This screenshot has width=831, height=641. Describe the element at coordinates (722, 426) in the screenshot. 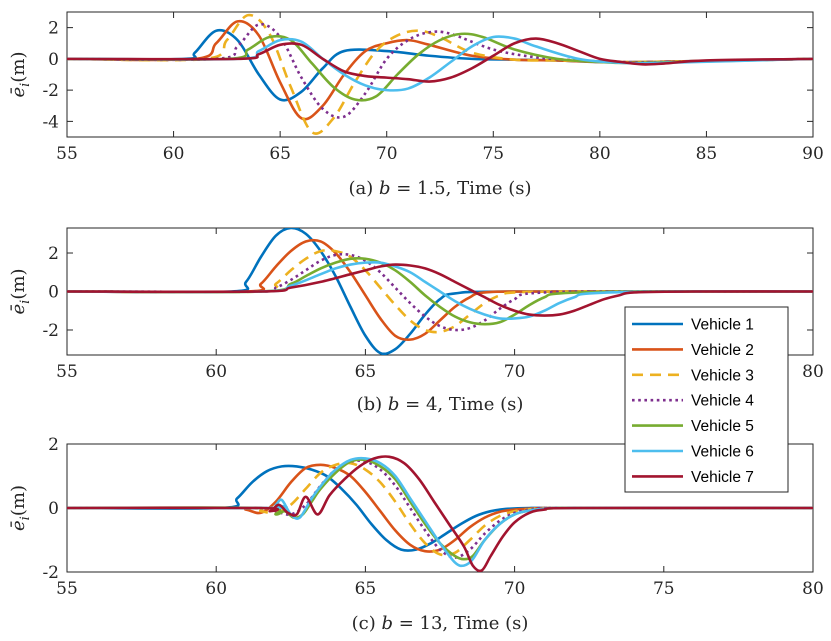

I see `legend-label-vehicle-5: Vehicle 5` at that location.